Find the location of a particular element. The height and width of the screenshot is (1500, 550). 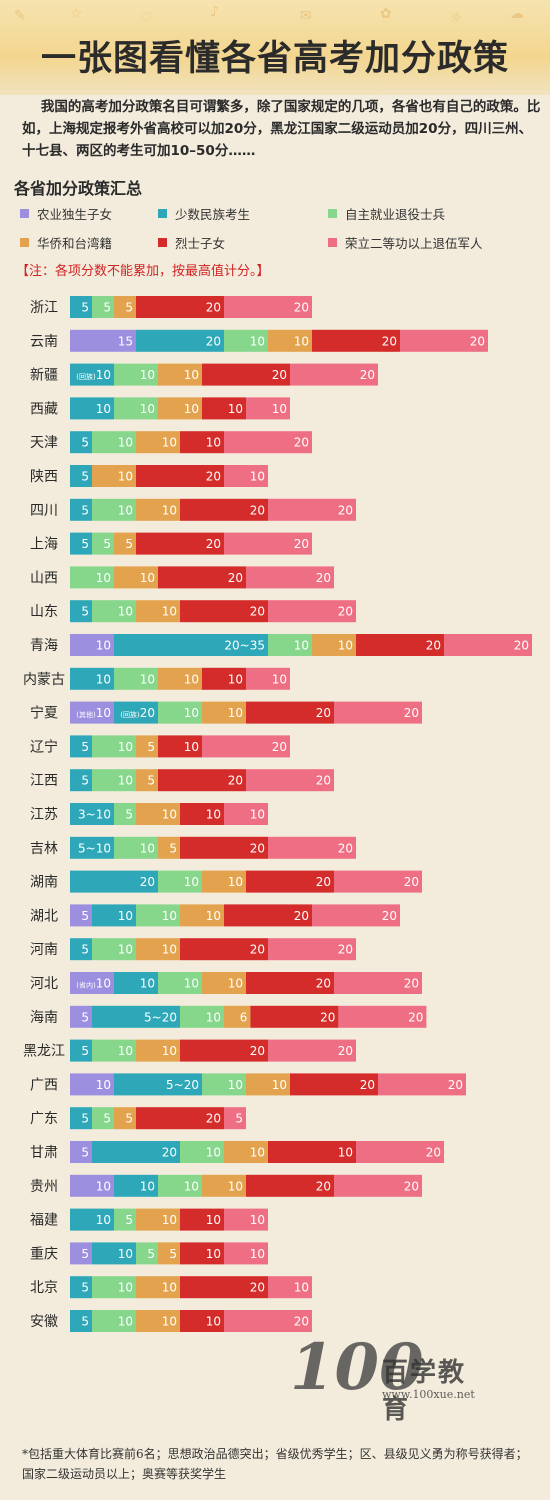

legend-label: 烈士子女 is located at coordinates (200, 243).